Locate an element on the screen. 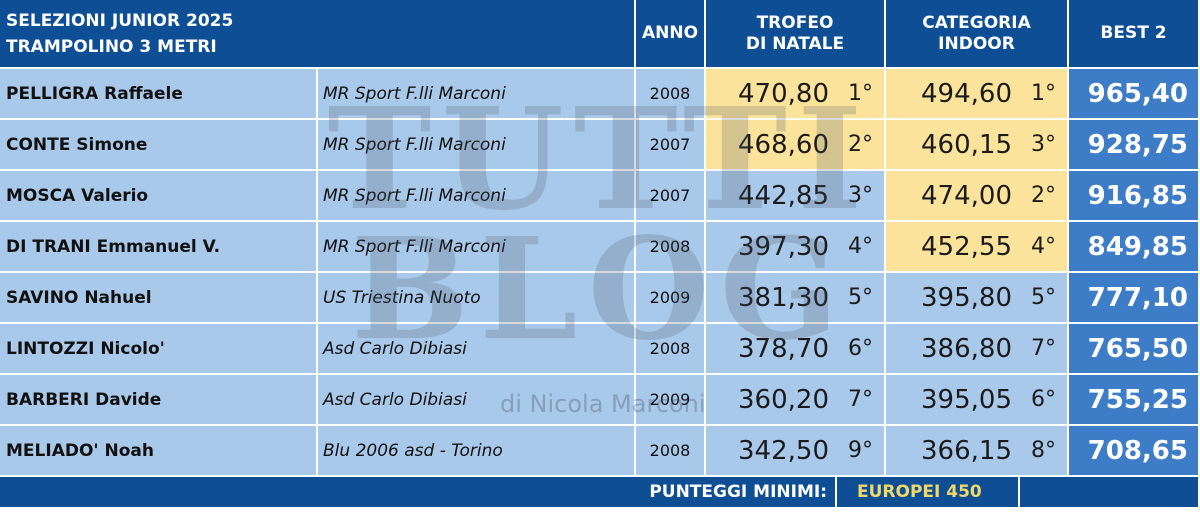  trofeo-score: 468,60 is located at coordinates (771, 145).